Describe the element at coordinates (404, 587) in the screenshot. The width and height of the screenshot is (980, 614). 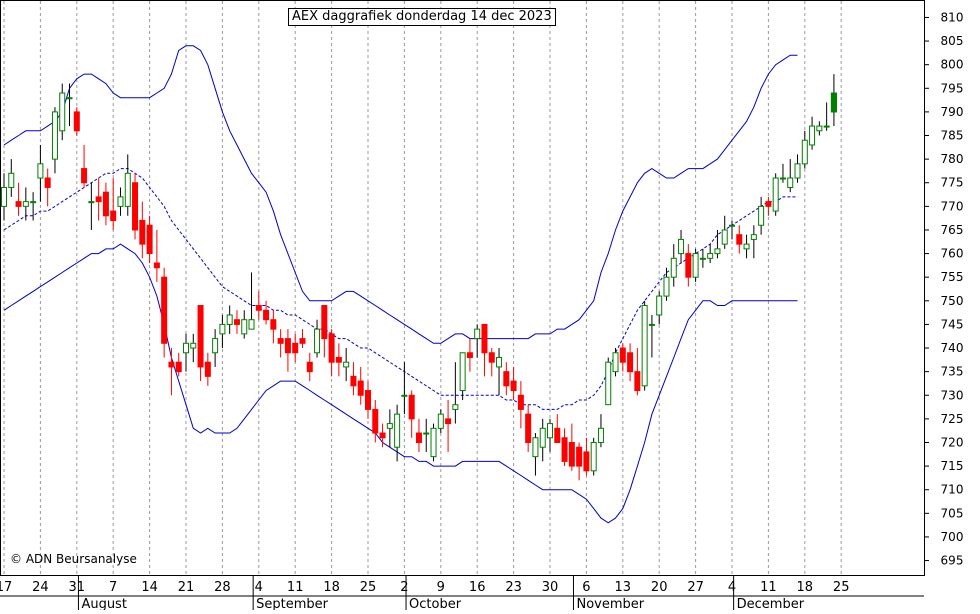
I see `x-tick-label-11: 2` at that location.